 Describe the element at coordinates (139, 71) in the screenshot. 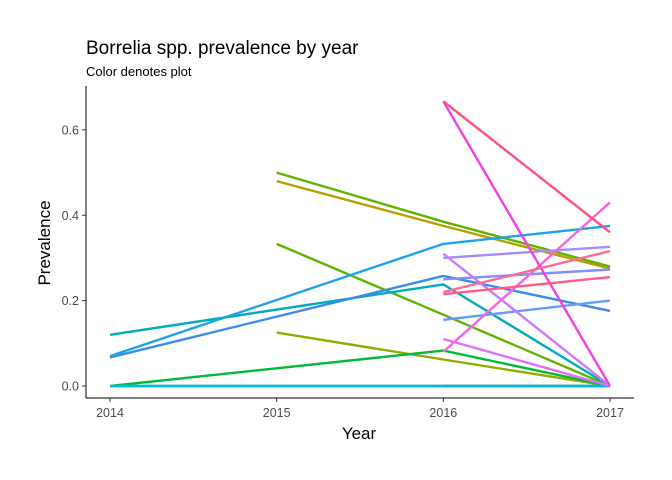

I see `chart-subtitle: Color denotes plot` at that location.